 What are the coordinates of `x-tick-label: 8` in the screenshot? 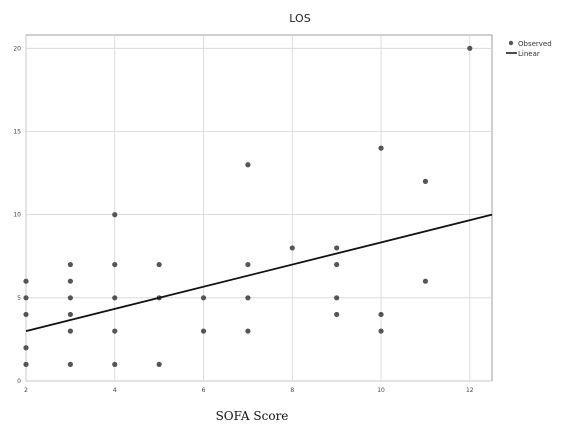 It's located at (292, 390).